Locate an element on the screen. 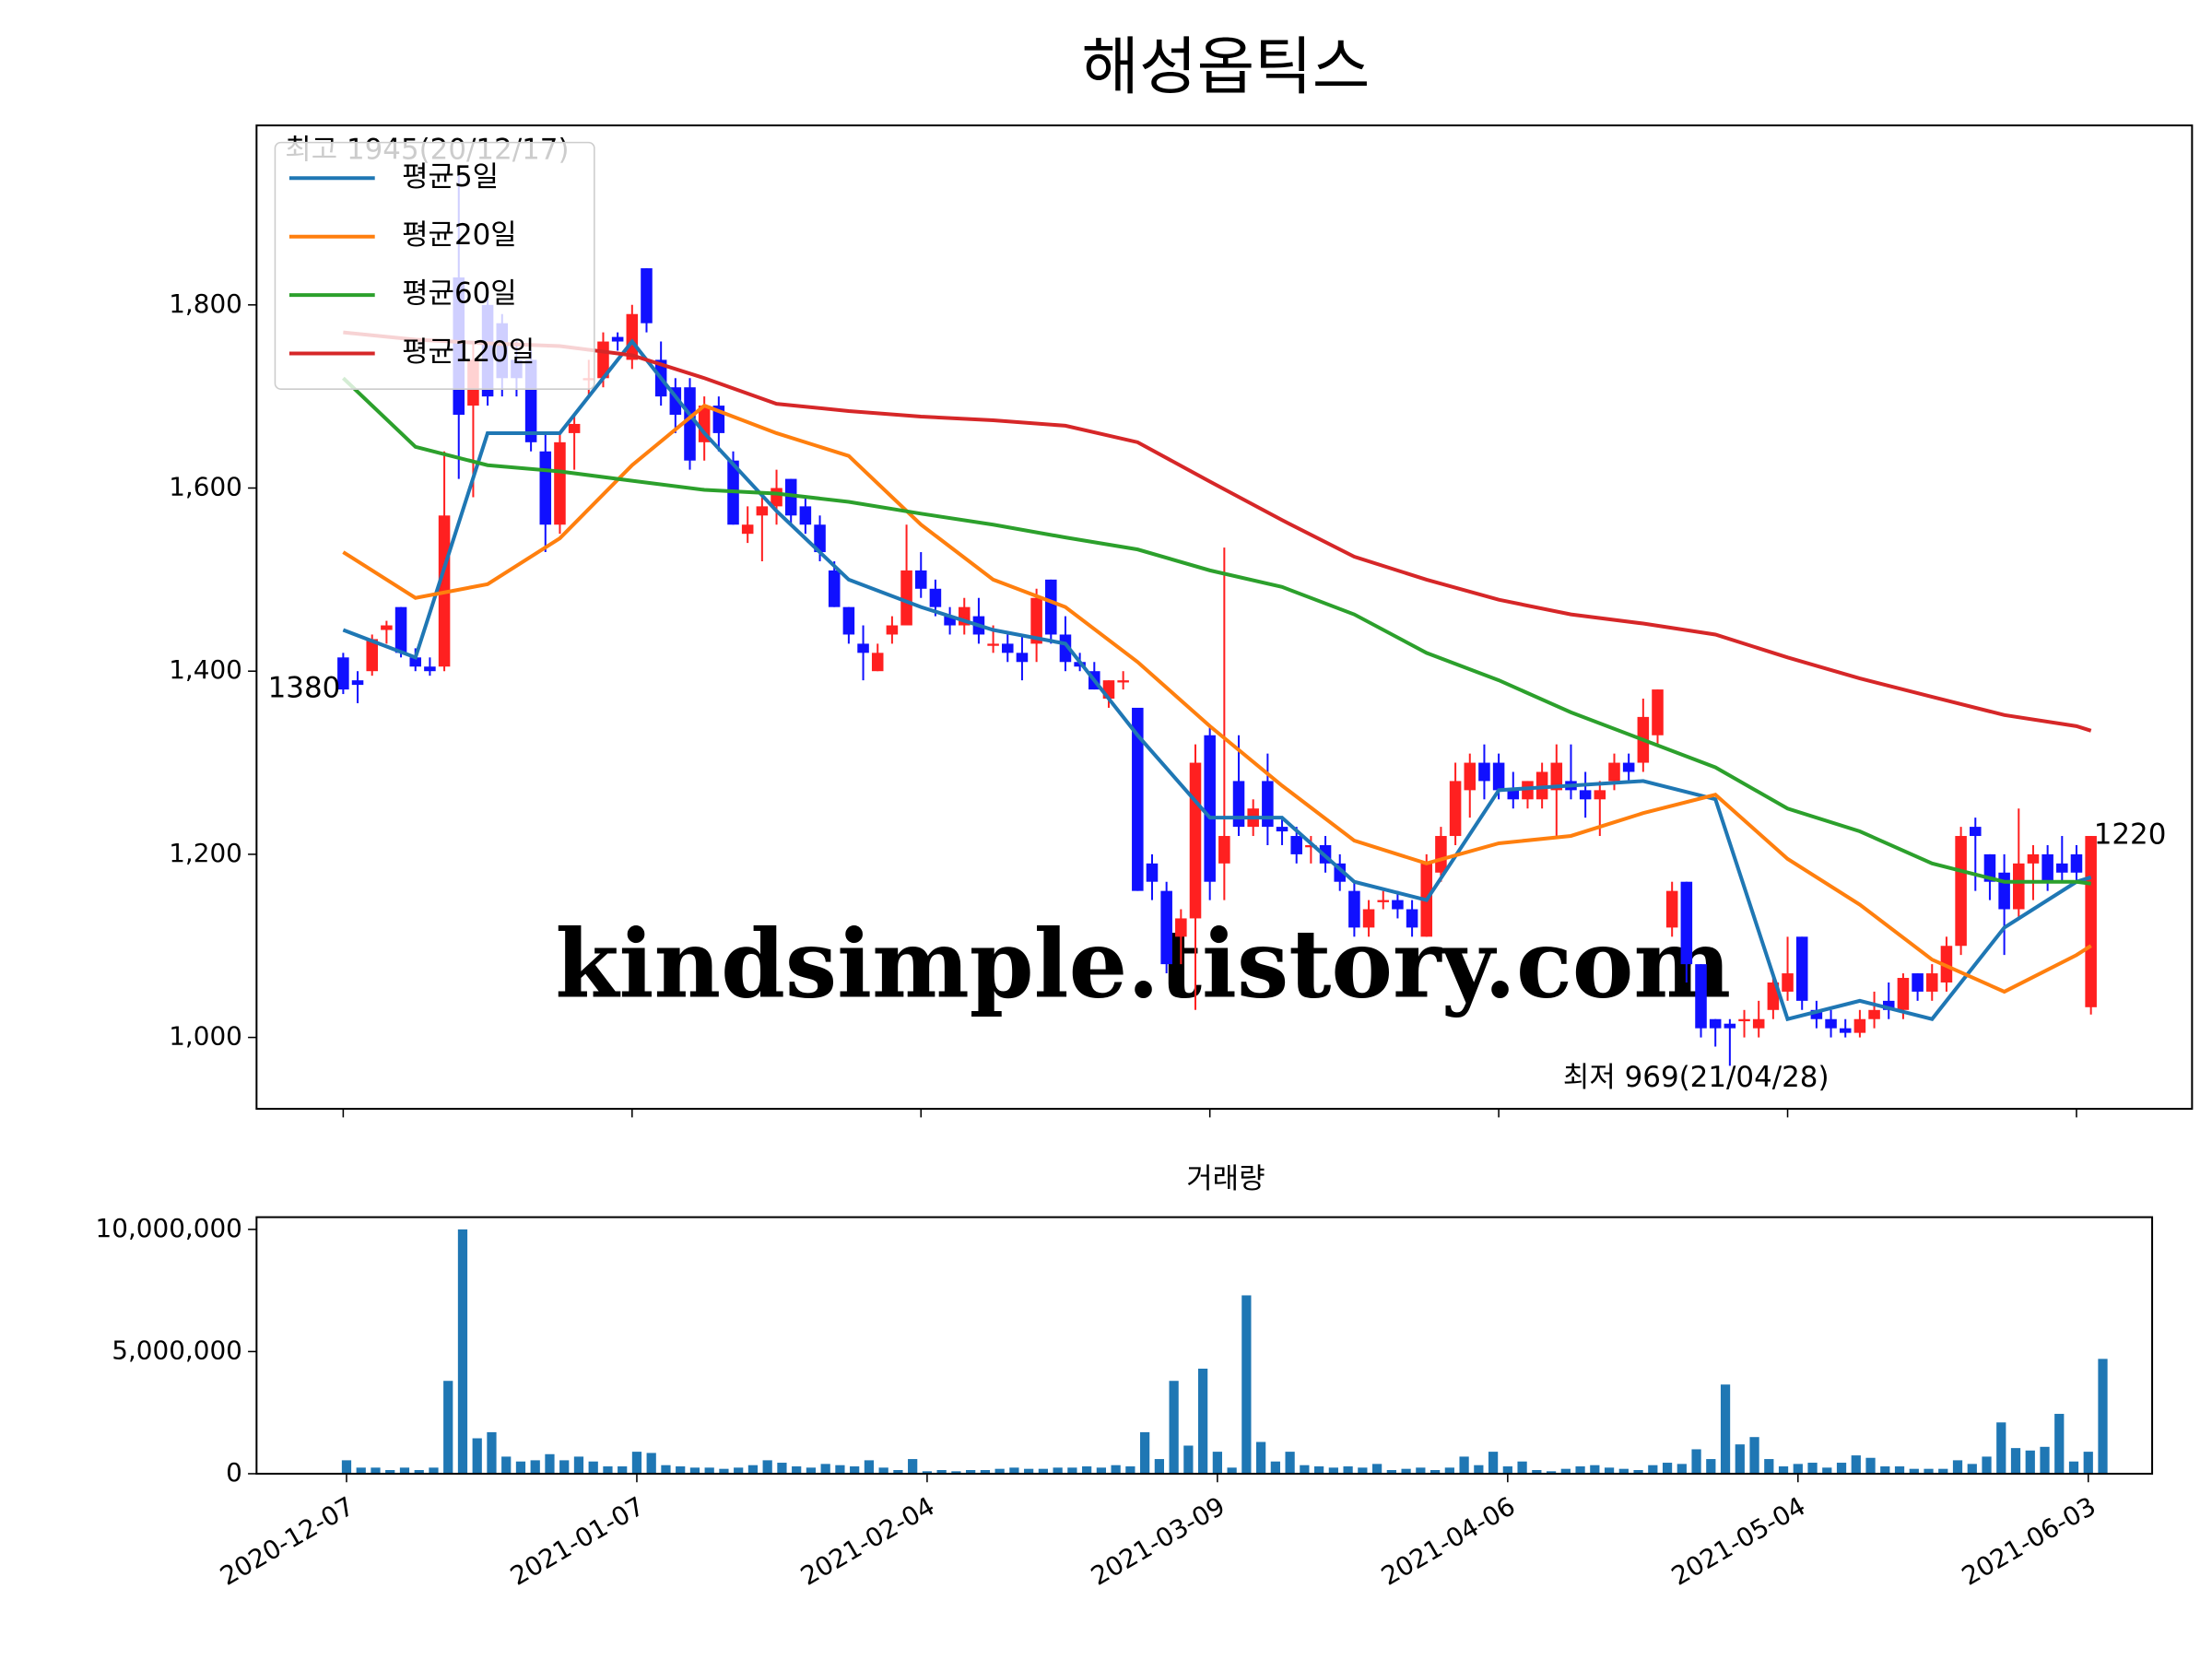 This screenshot has height=1659, width=2212. legend-label: 평균5일 is located at coordinates (450, 177).